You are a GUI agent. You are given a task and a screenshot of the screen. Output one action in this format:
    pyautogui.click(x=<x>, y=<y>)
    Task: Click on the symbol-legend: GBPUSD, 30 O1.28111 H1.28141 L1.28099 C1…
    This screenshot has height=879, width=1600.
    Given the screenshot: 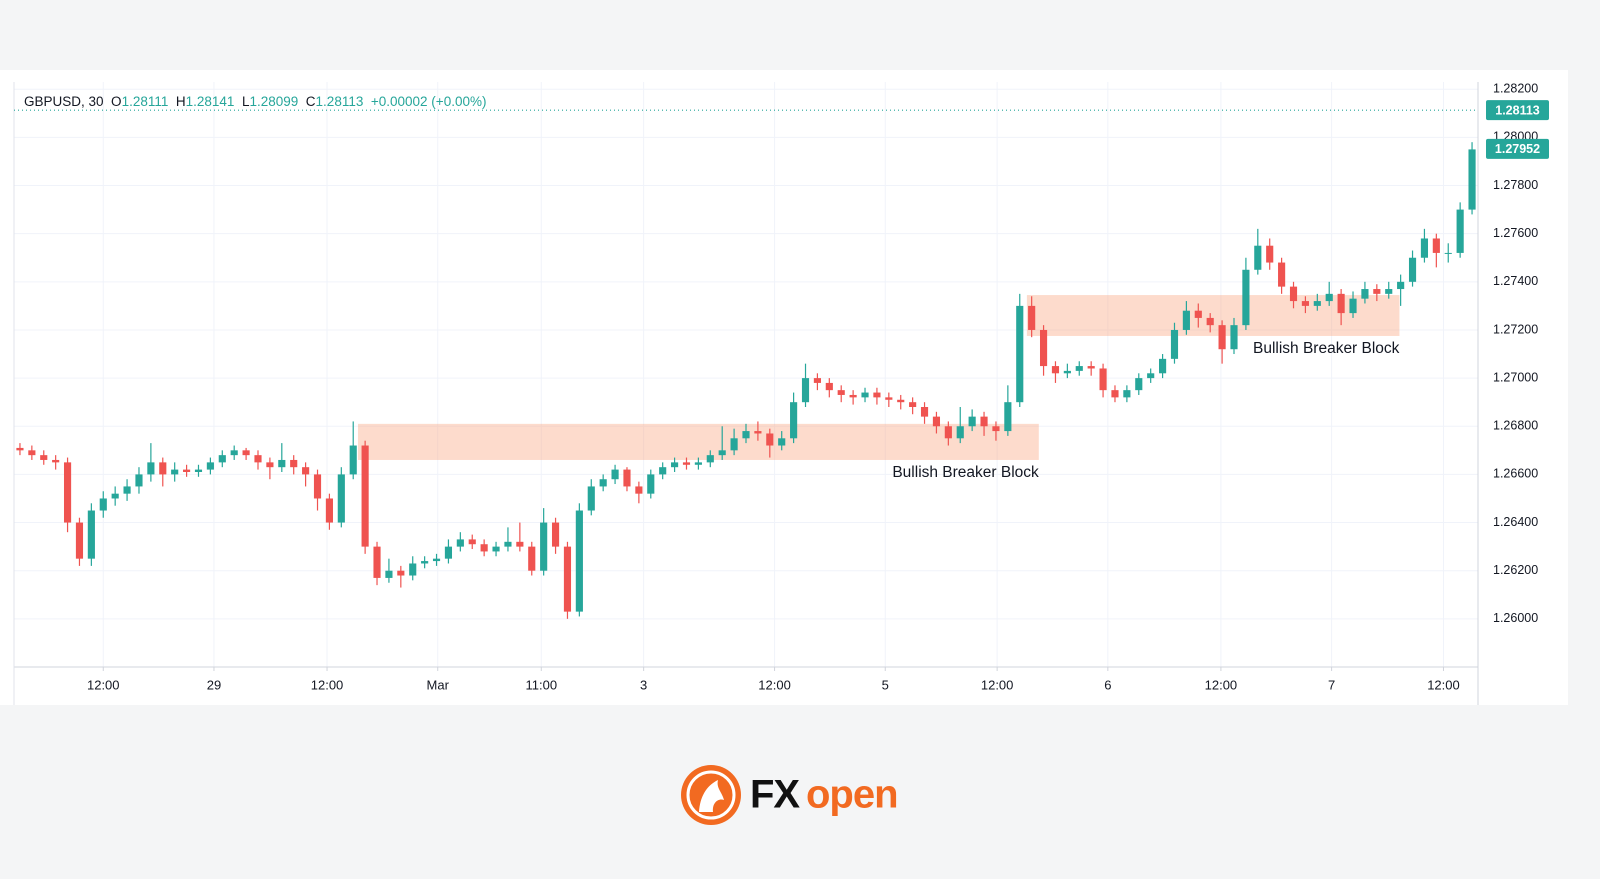 What is the action you would take?
    pyautogui.click(x=255, y=101)
    